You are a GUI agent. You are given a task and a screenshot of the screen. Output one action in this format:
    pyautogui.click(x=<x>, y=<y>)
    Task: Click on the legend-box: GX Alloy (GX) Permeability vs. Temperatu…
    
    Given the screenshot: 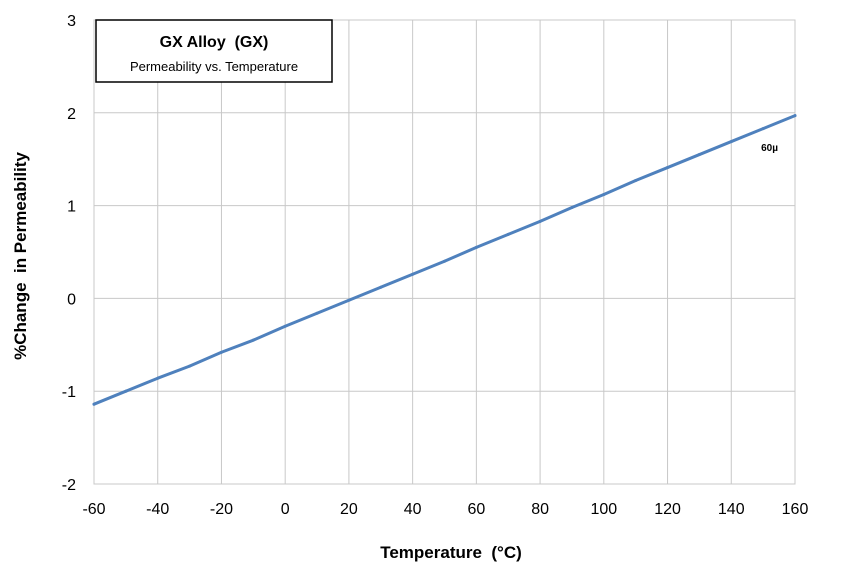 What is the action you would take?
    pyautogui.click(x=214, y=51)
    